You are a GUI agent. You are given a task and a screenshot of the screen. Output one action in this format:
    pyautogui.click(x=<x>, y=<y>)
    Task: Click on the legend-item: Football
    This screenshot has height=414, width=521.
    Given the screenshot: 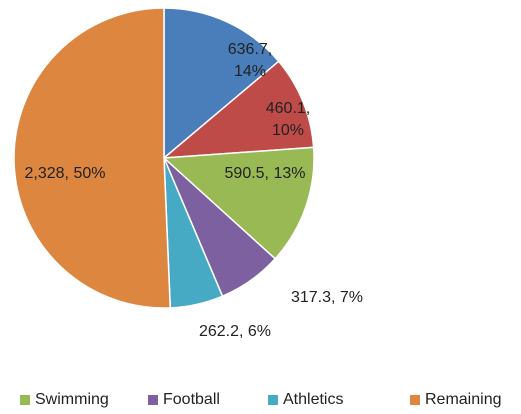 What is the action you would take?
    pyautogui.click(x=184, y=400)
    